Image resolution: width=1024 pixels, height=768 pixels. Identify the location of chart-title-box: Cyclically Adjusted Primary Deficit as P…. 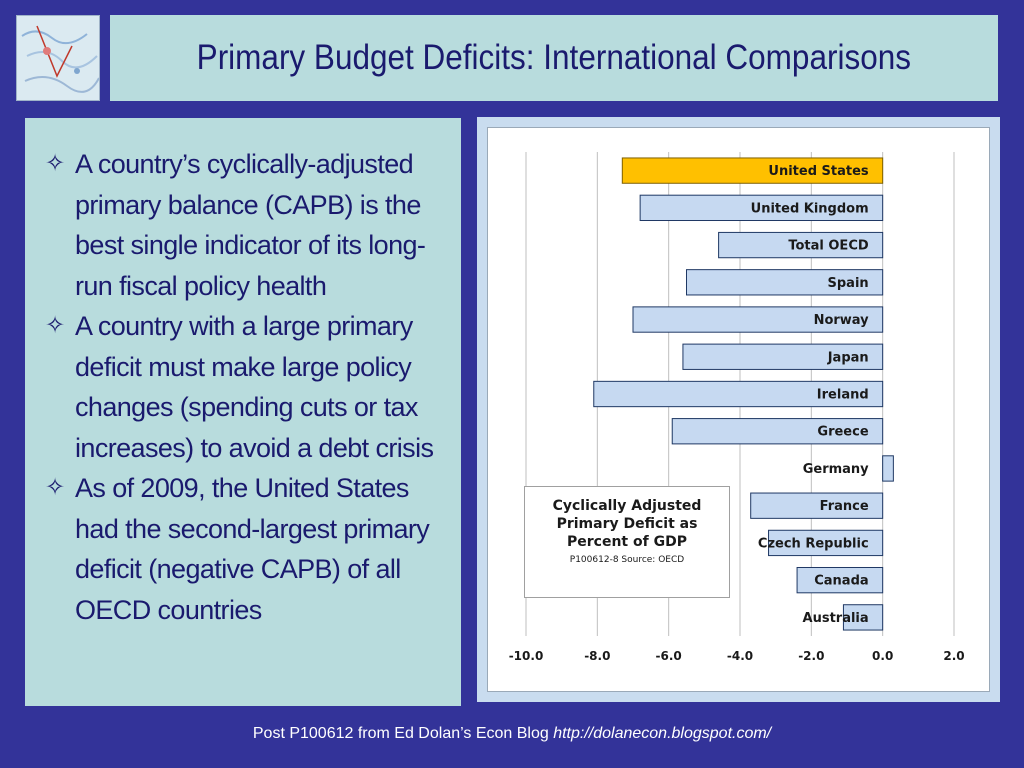
(627, 542).